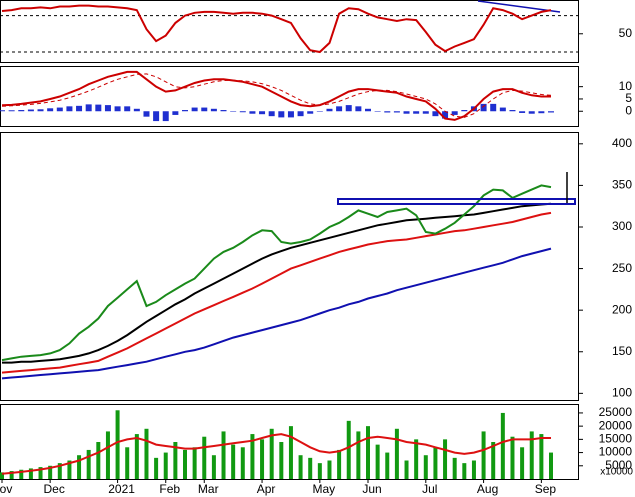 The width and height of the screenshot is (635, 497). What do you see at coordinates (371, 489) in the screenshot?
I see `x-tick-label: Jun` at bounding box center [371, 489].